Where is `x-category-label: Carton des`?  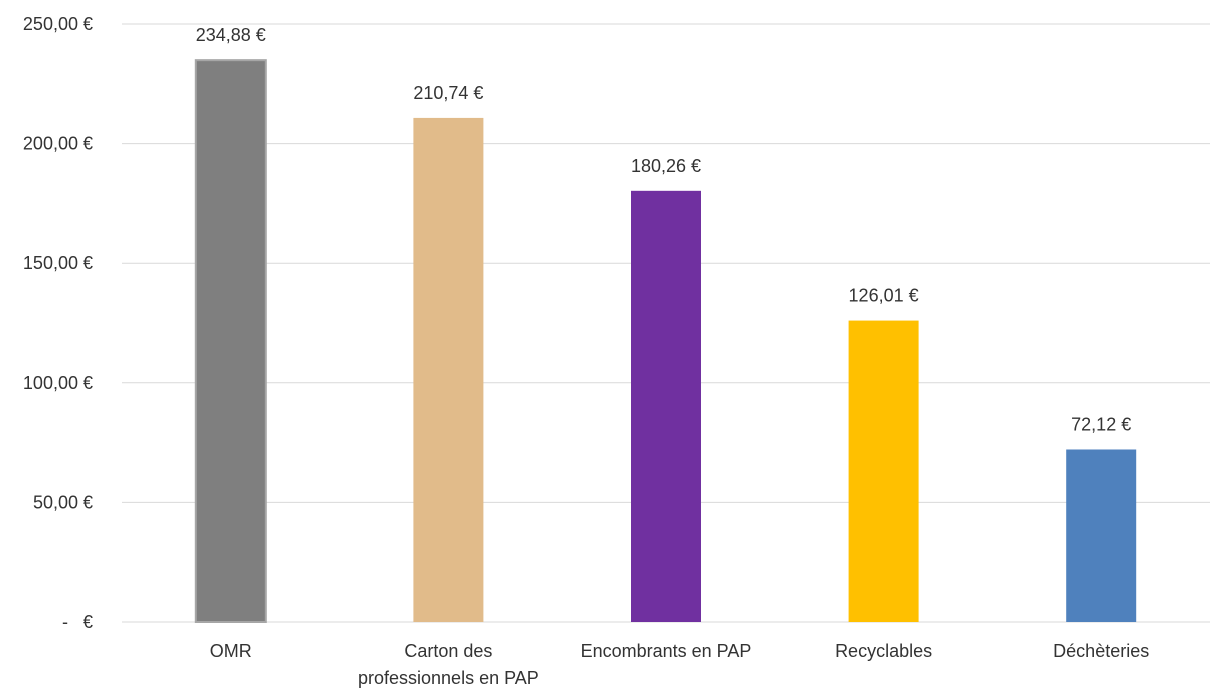
x-category-label: Carton des is located at coordinates (448, 651).